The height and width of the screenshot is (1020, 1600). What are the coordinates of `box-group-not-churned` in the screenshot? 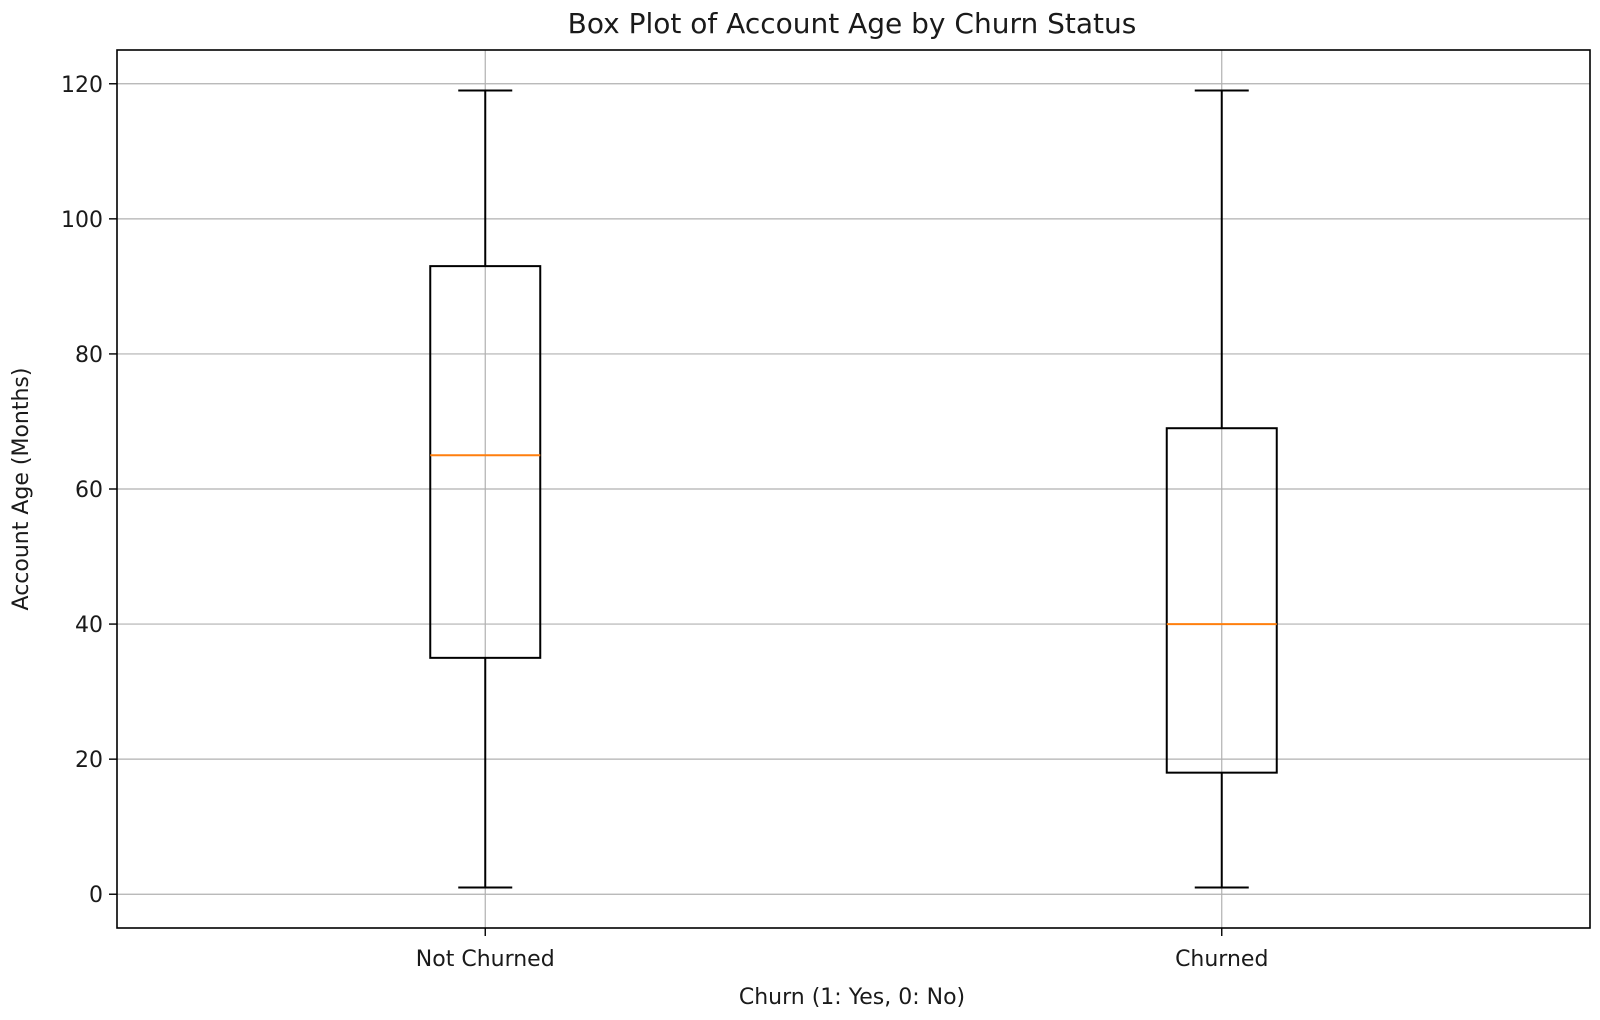 It's located at (485, 489).